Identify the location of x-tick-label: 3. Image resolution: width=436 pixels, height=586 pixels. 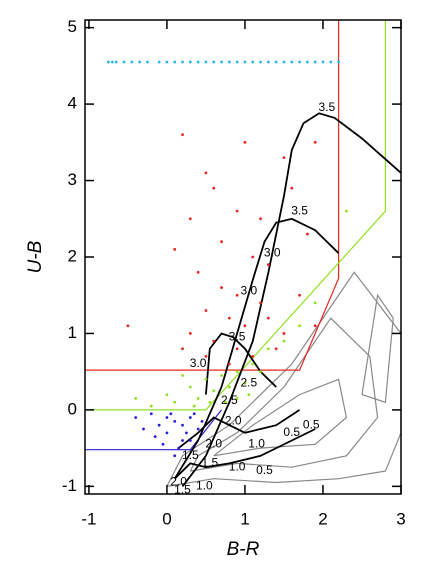
(400, 518).